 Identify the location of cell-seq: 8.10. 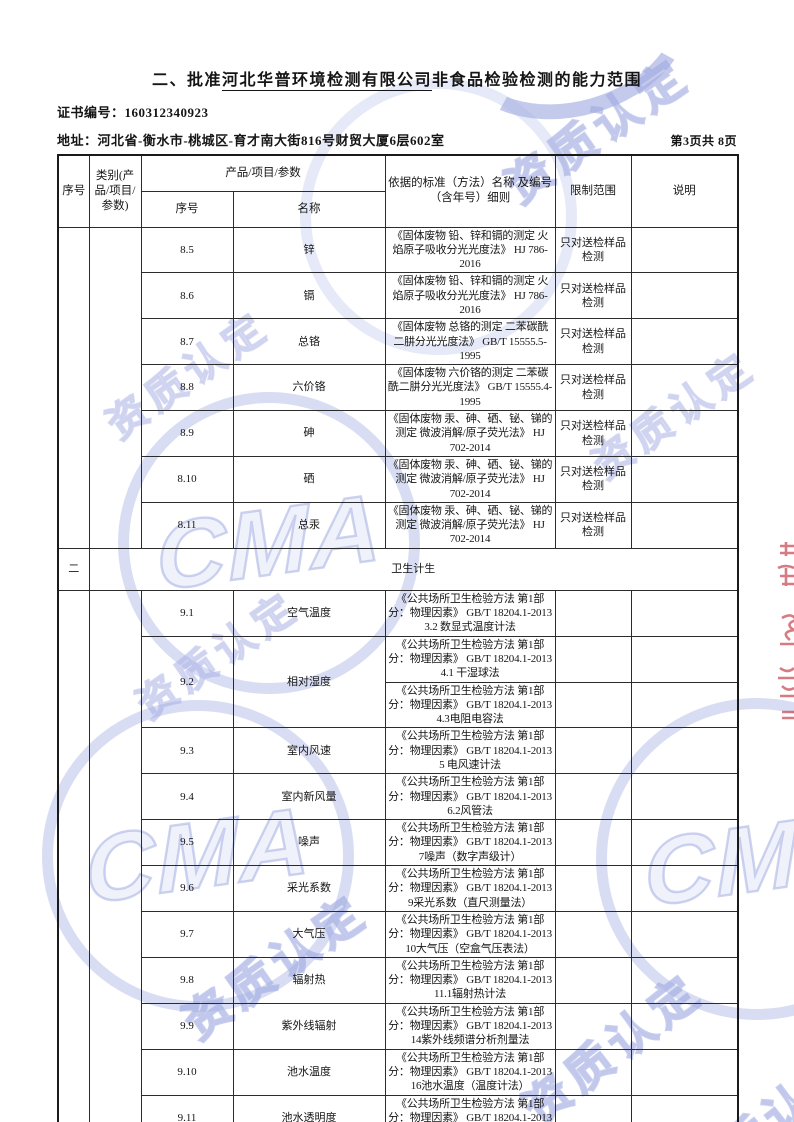
(187, 479).